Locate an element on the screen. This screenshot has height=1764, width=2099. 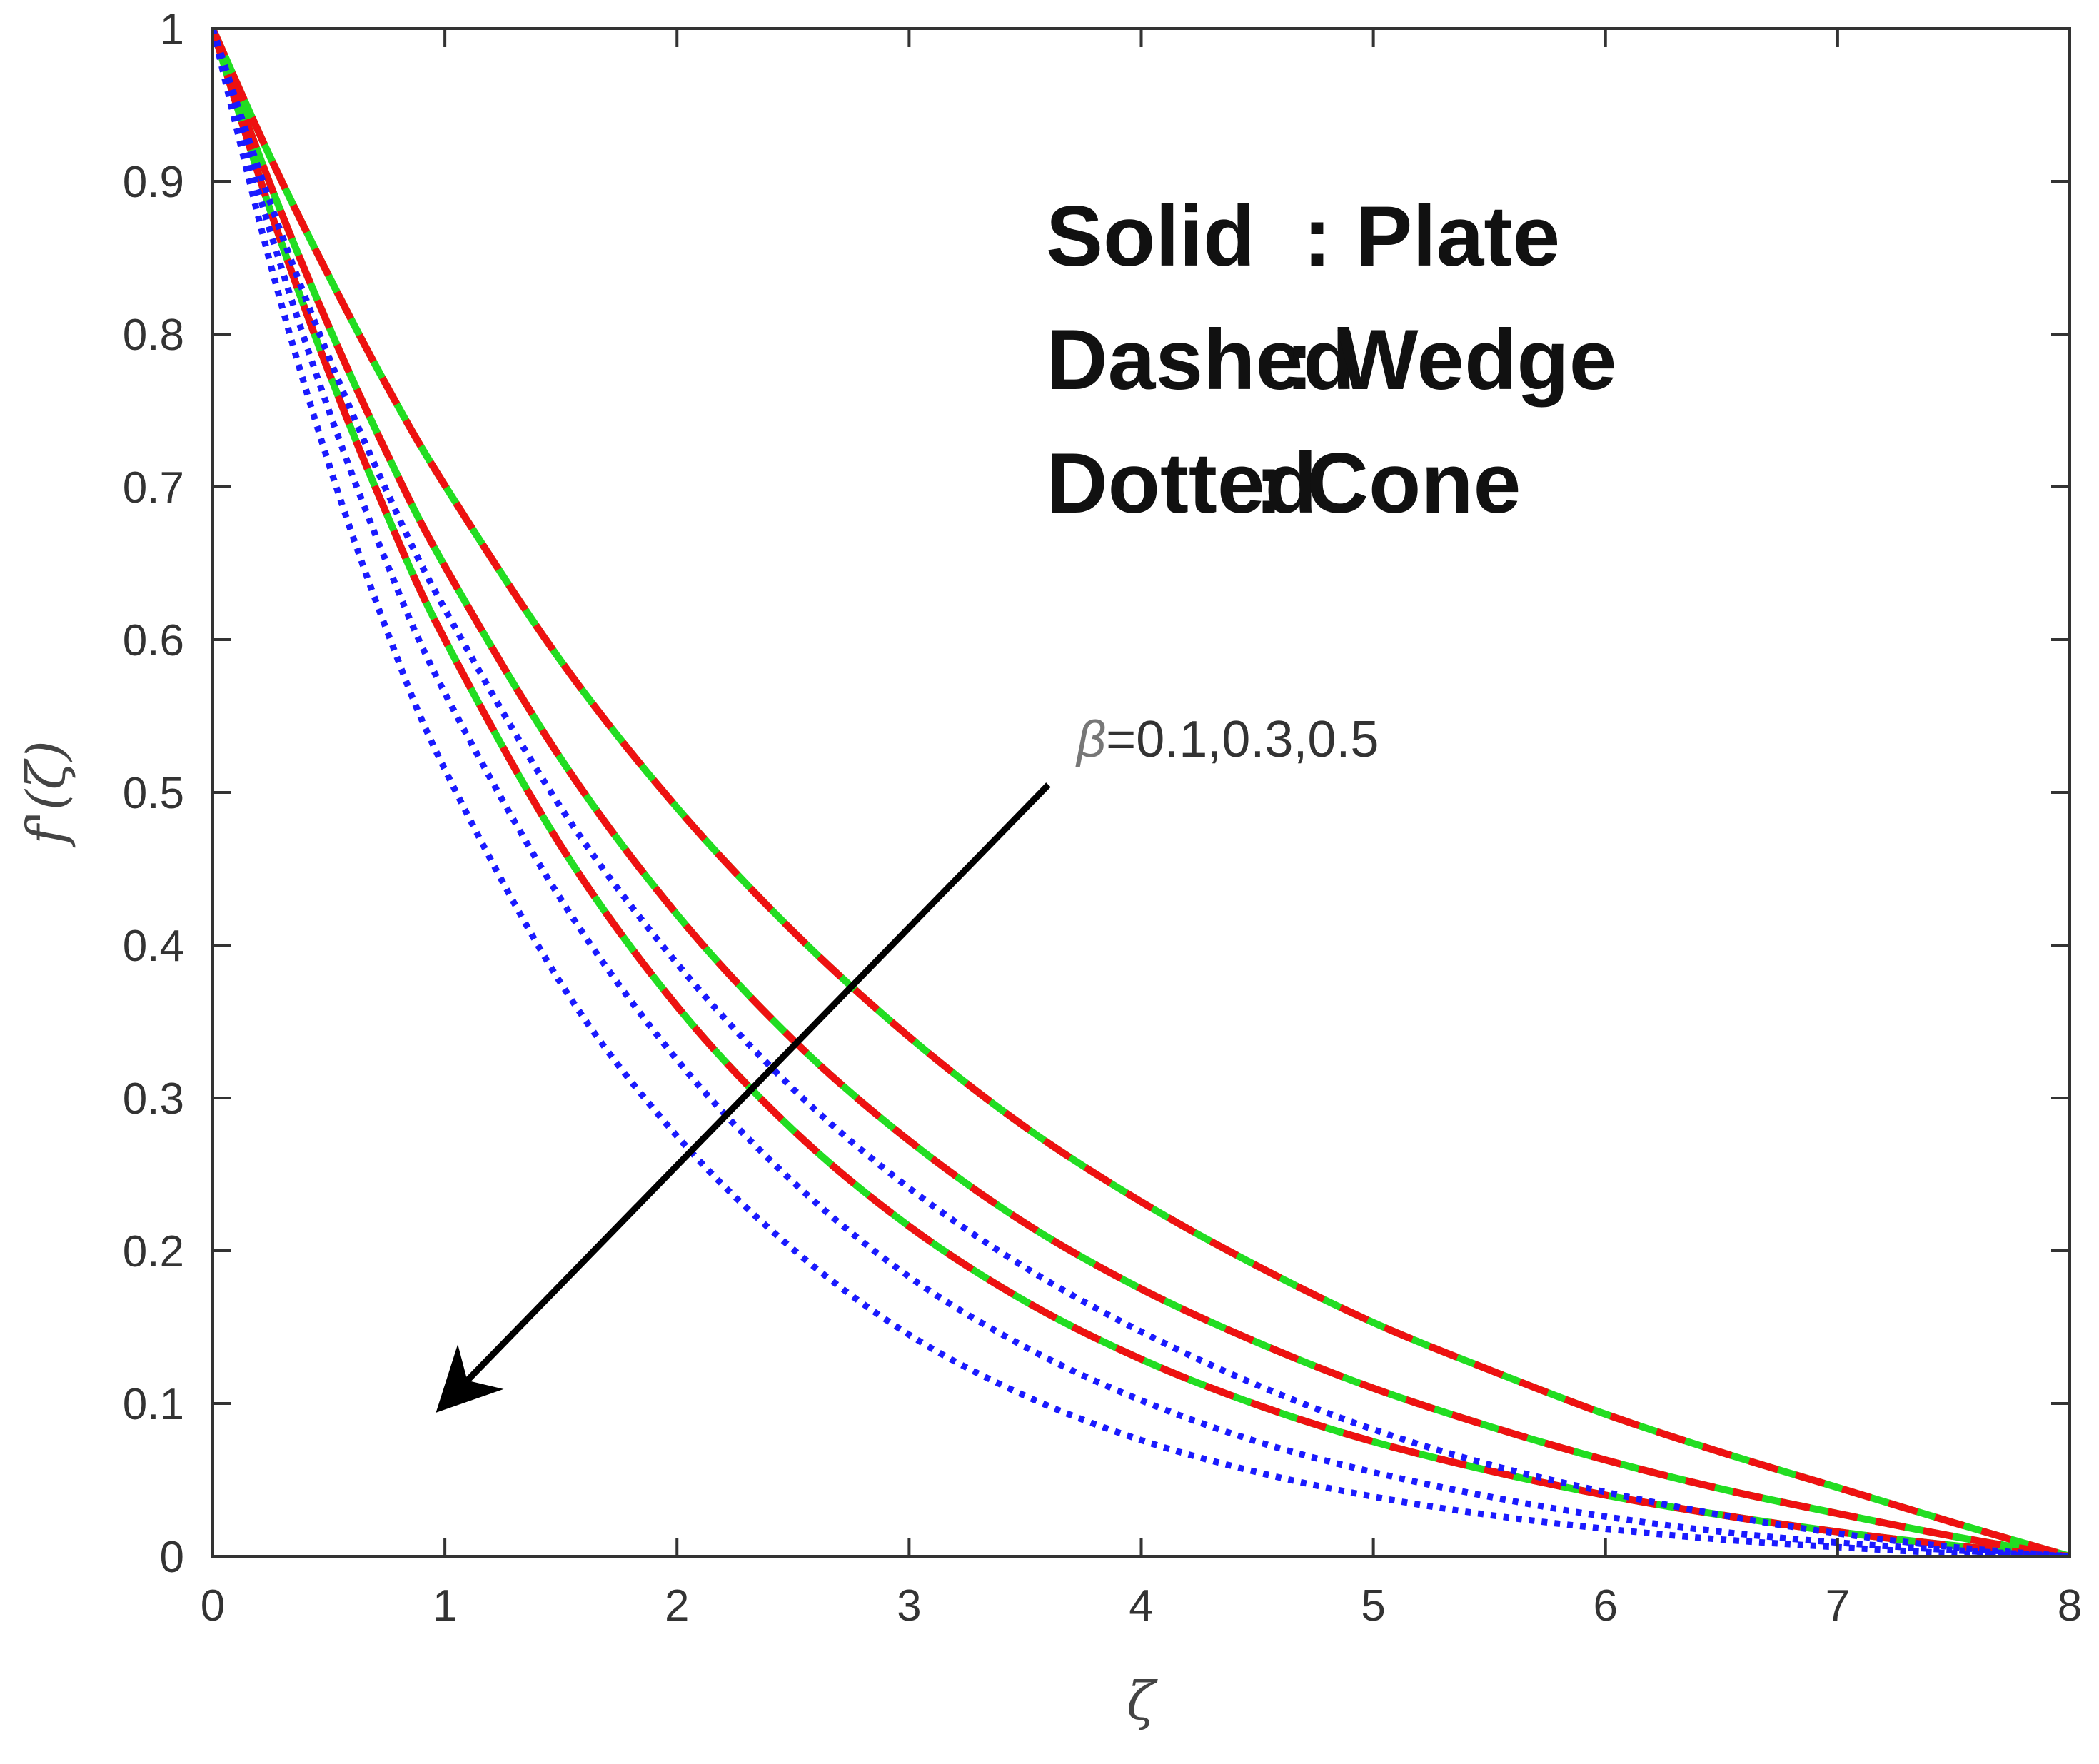
x-tick-label: 6 is located at coordinates (1606, 1606).